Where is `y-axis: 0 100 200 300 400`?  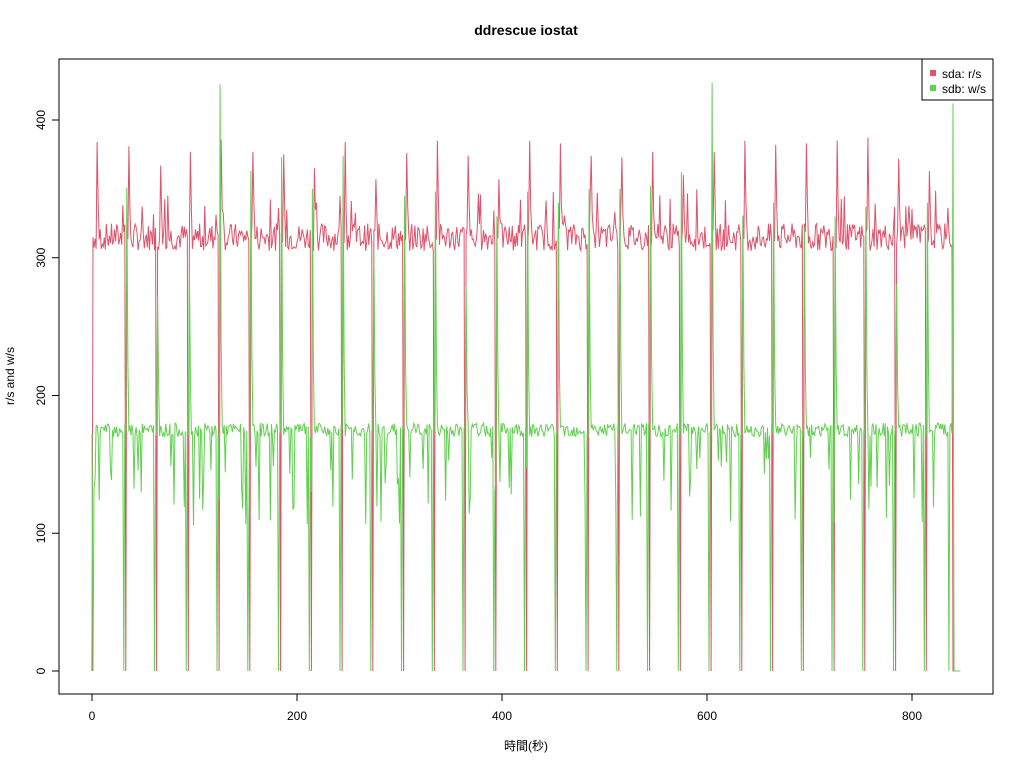
y-axis: 0 100 200 300 400 is located at coordinates (47, 392).